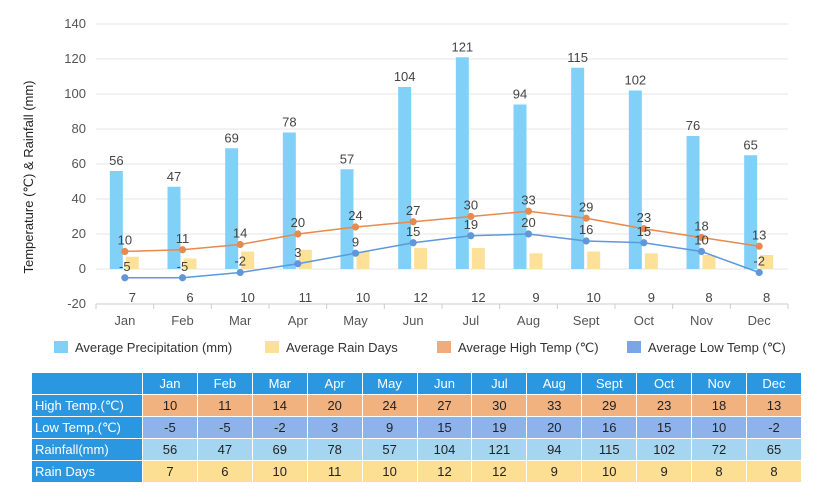 This screenshot has width=830, height=500. I want to click on precipitation-value-label: 57, so click(347, 158).